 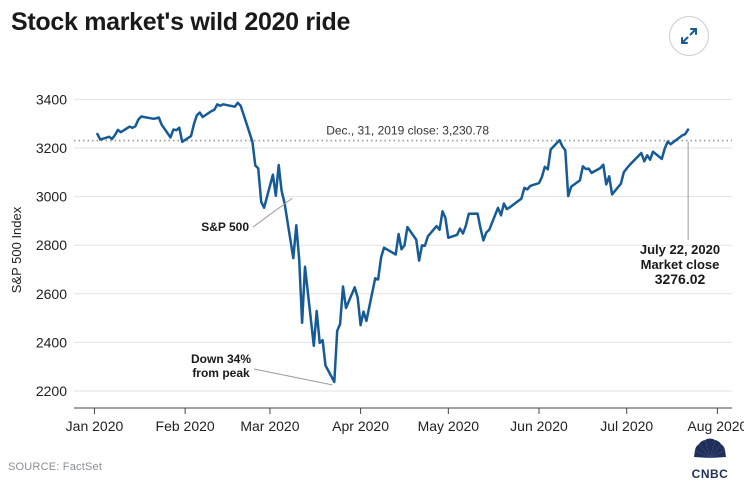 What do you see at coordinates (680, 264) in the screenshot?
I see `annotation-market-close: Market close` at bounding box center [680, 264].